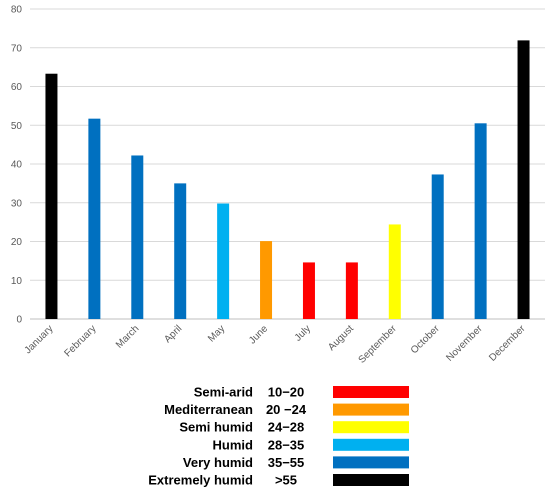 The height and width of the screenshot is (491, 550). Describe the element at coordinates (223, 261) in the screenshot. I see `bar-may` at that location.